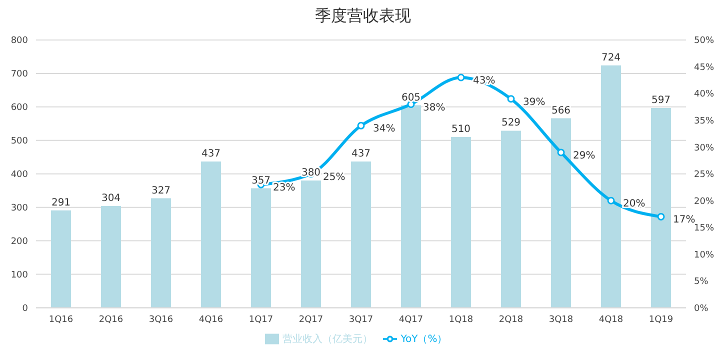  I want to click on data-label: 29%, so click(584, 156).